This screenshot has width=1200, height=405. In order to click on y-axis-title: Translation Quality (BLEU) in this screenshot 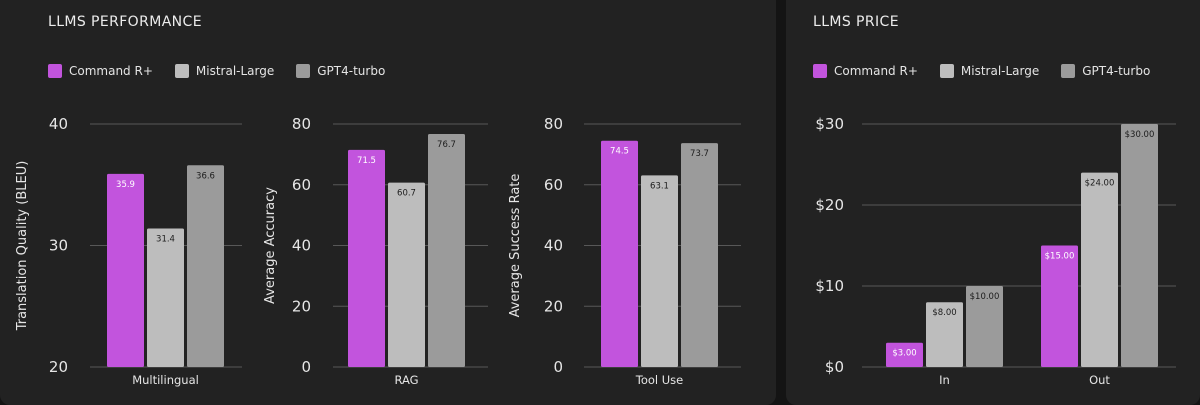, I will do `click(22, 246)`.